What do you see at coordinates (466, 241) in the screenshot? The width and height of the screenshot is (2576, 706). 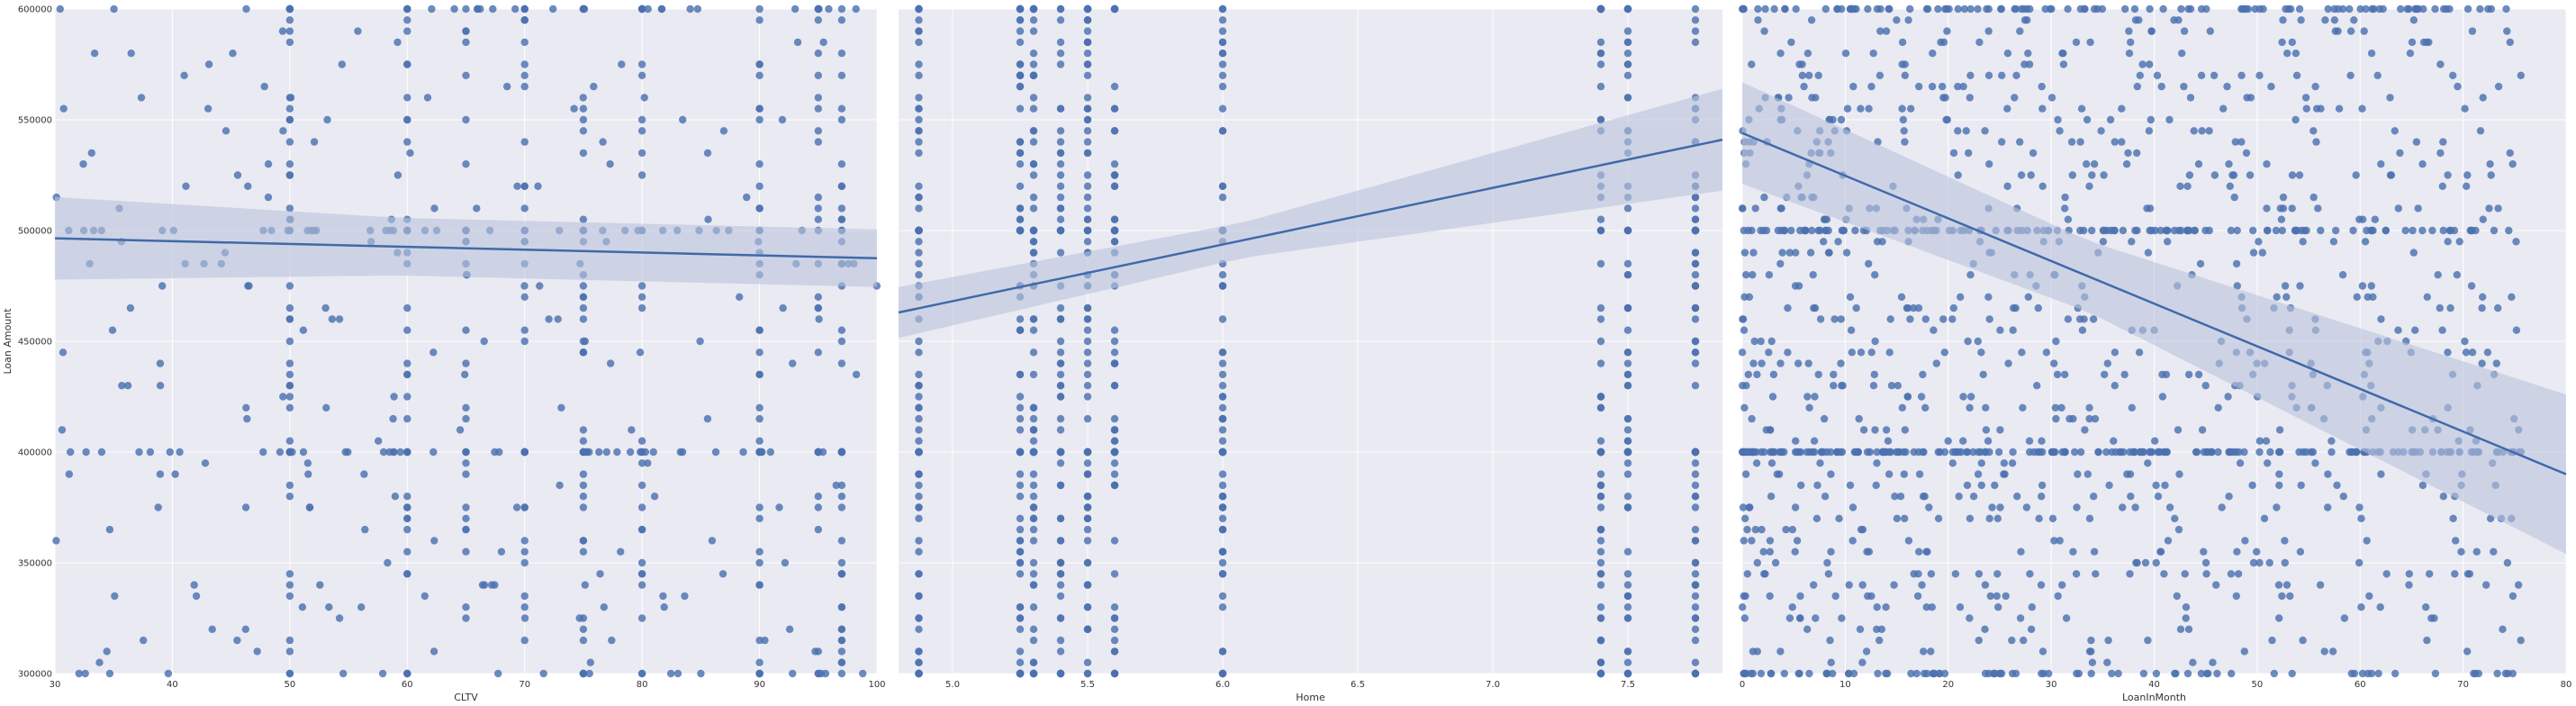 I see `confidence-band` at bounding box center [466, 241].